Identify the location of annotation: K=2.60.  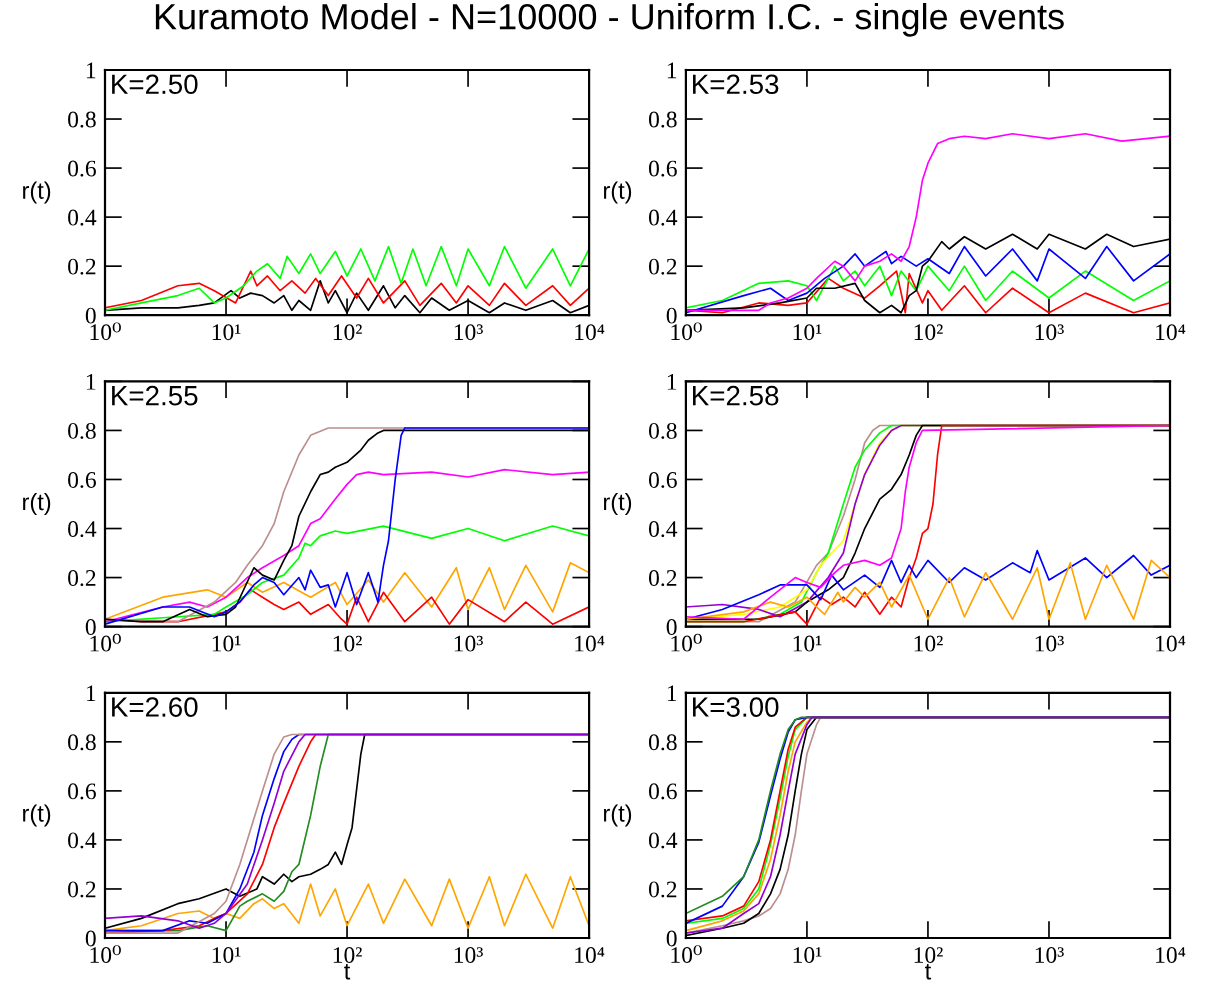
(155, 707).